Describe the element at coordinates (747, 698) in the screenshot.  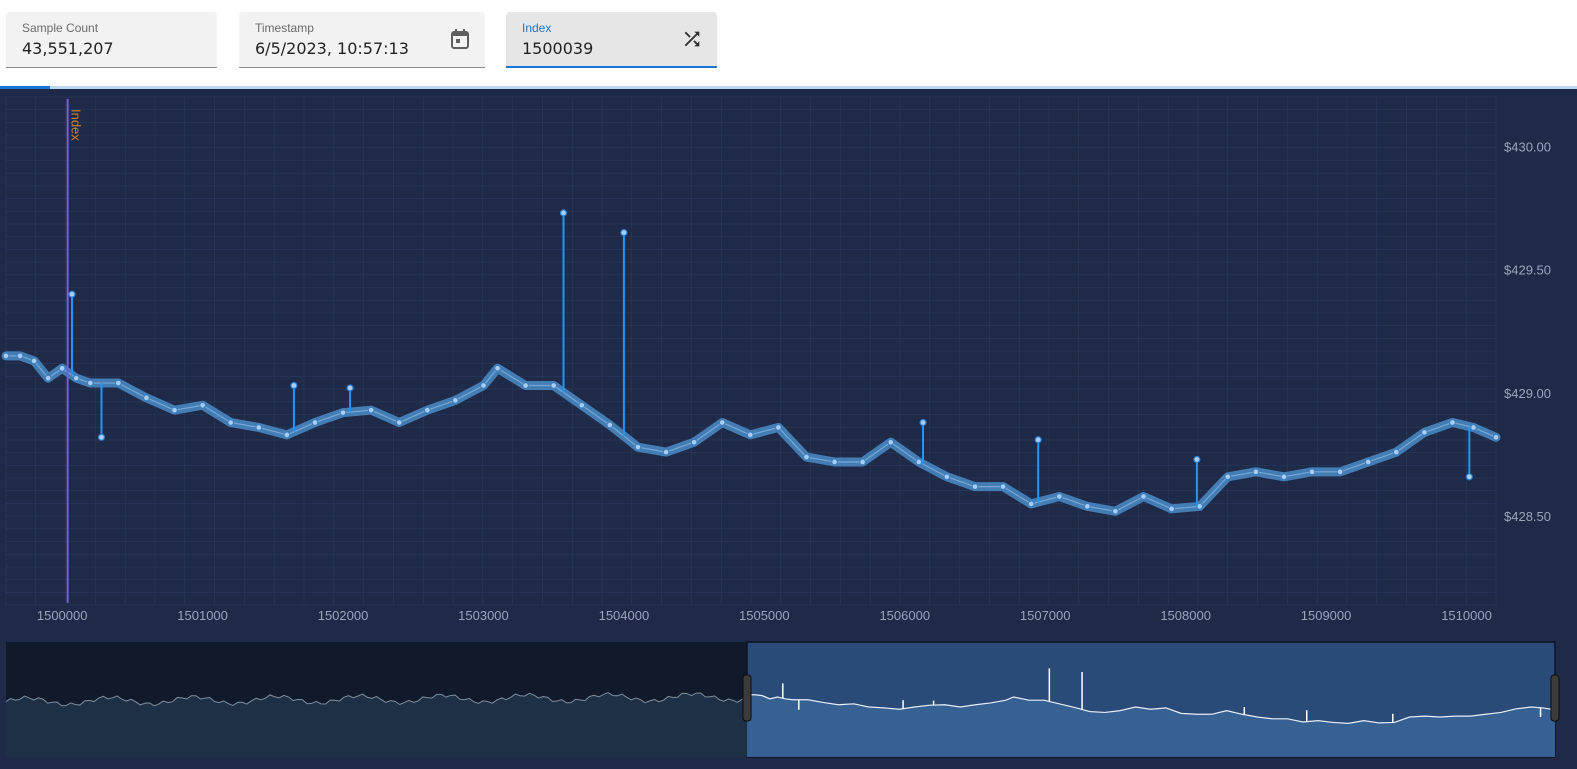
I see `overview-handle-left` at that location.